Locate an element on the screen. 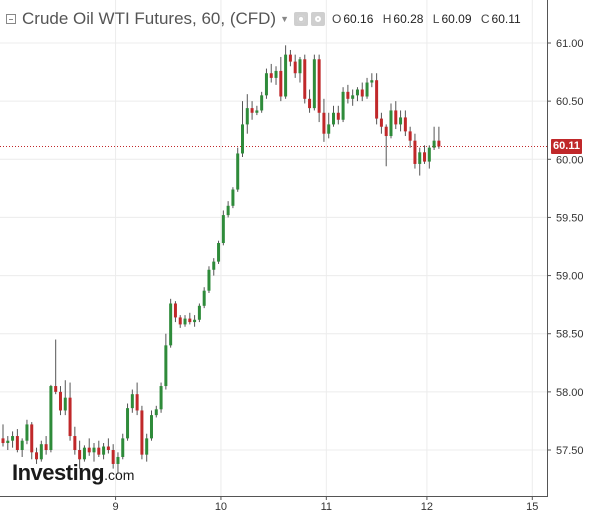 The height and width of the screenshot is (519, 589). low-key: L is located at coordinates (436, 19).